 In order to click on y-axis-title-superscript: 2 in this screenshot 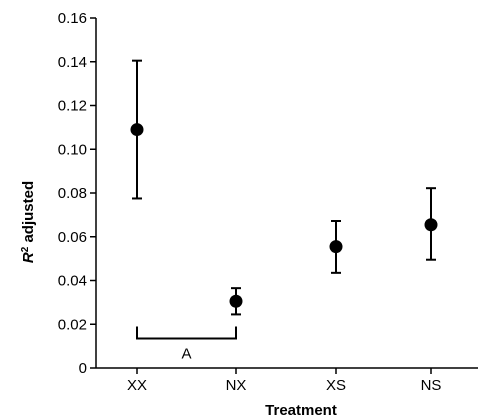, I will do `click(25, 249)`.